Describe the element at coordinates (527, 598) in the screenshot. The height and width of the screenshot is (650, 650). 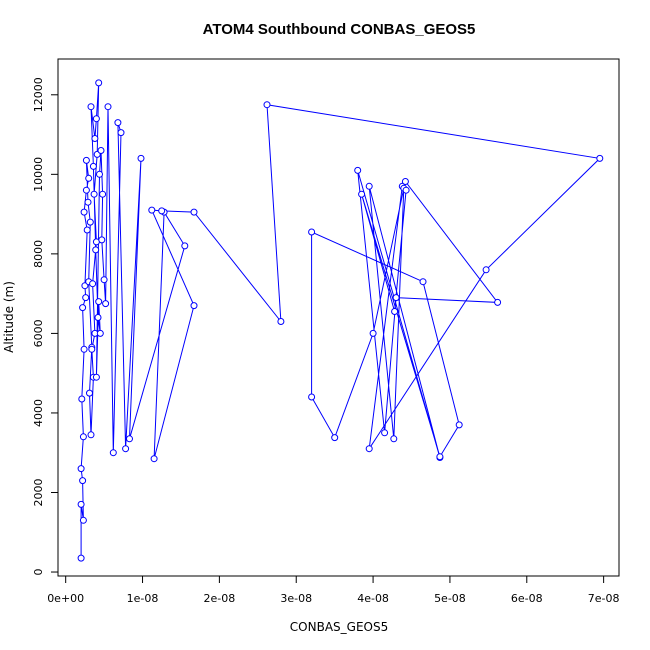
I see `x-tick-label: 6e-08` at that location.